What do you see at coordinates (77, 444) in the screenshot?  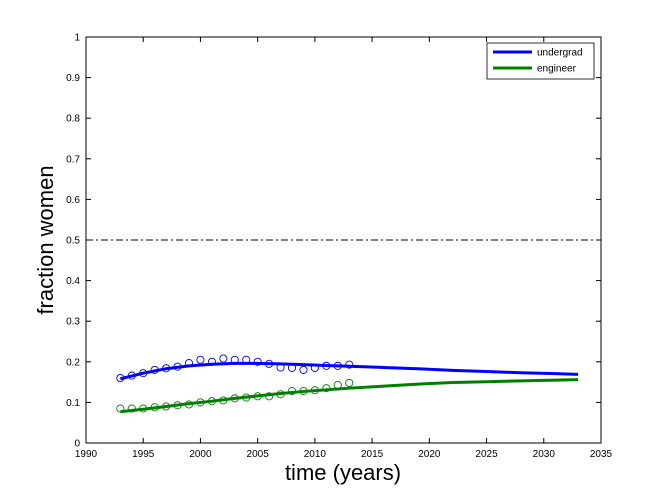 I see `y-tick-label: 0` at bounding box center [77, 444].